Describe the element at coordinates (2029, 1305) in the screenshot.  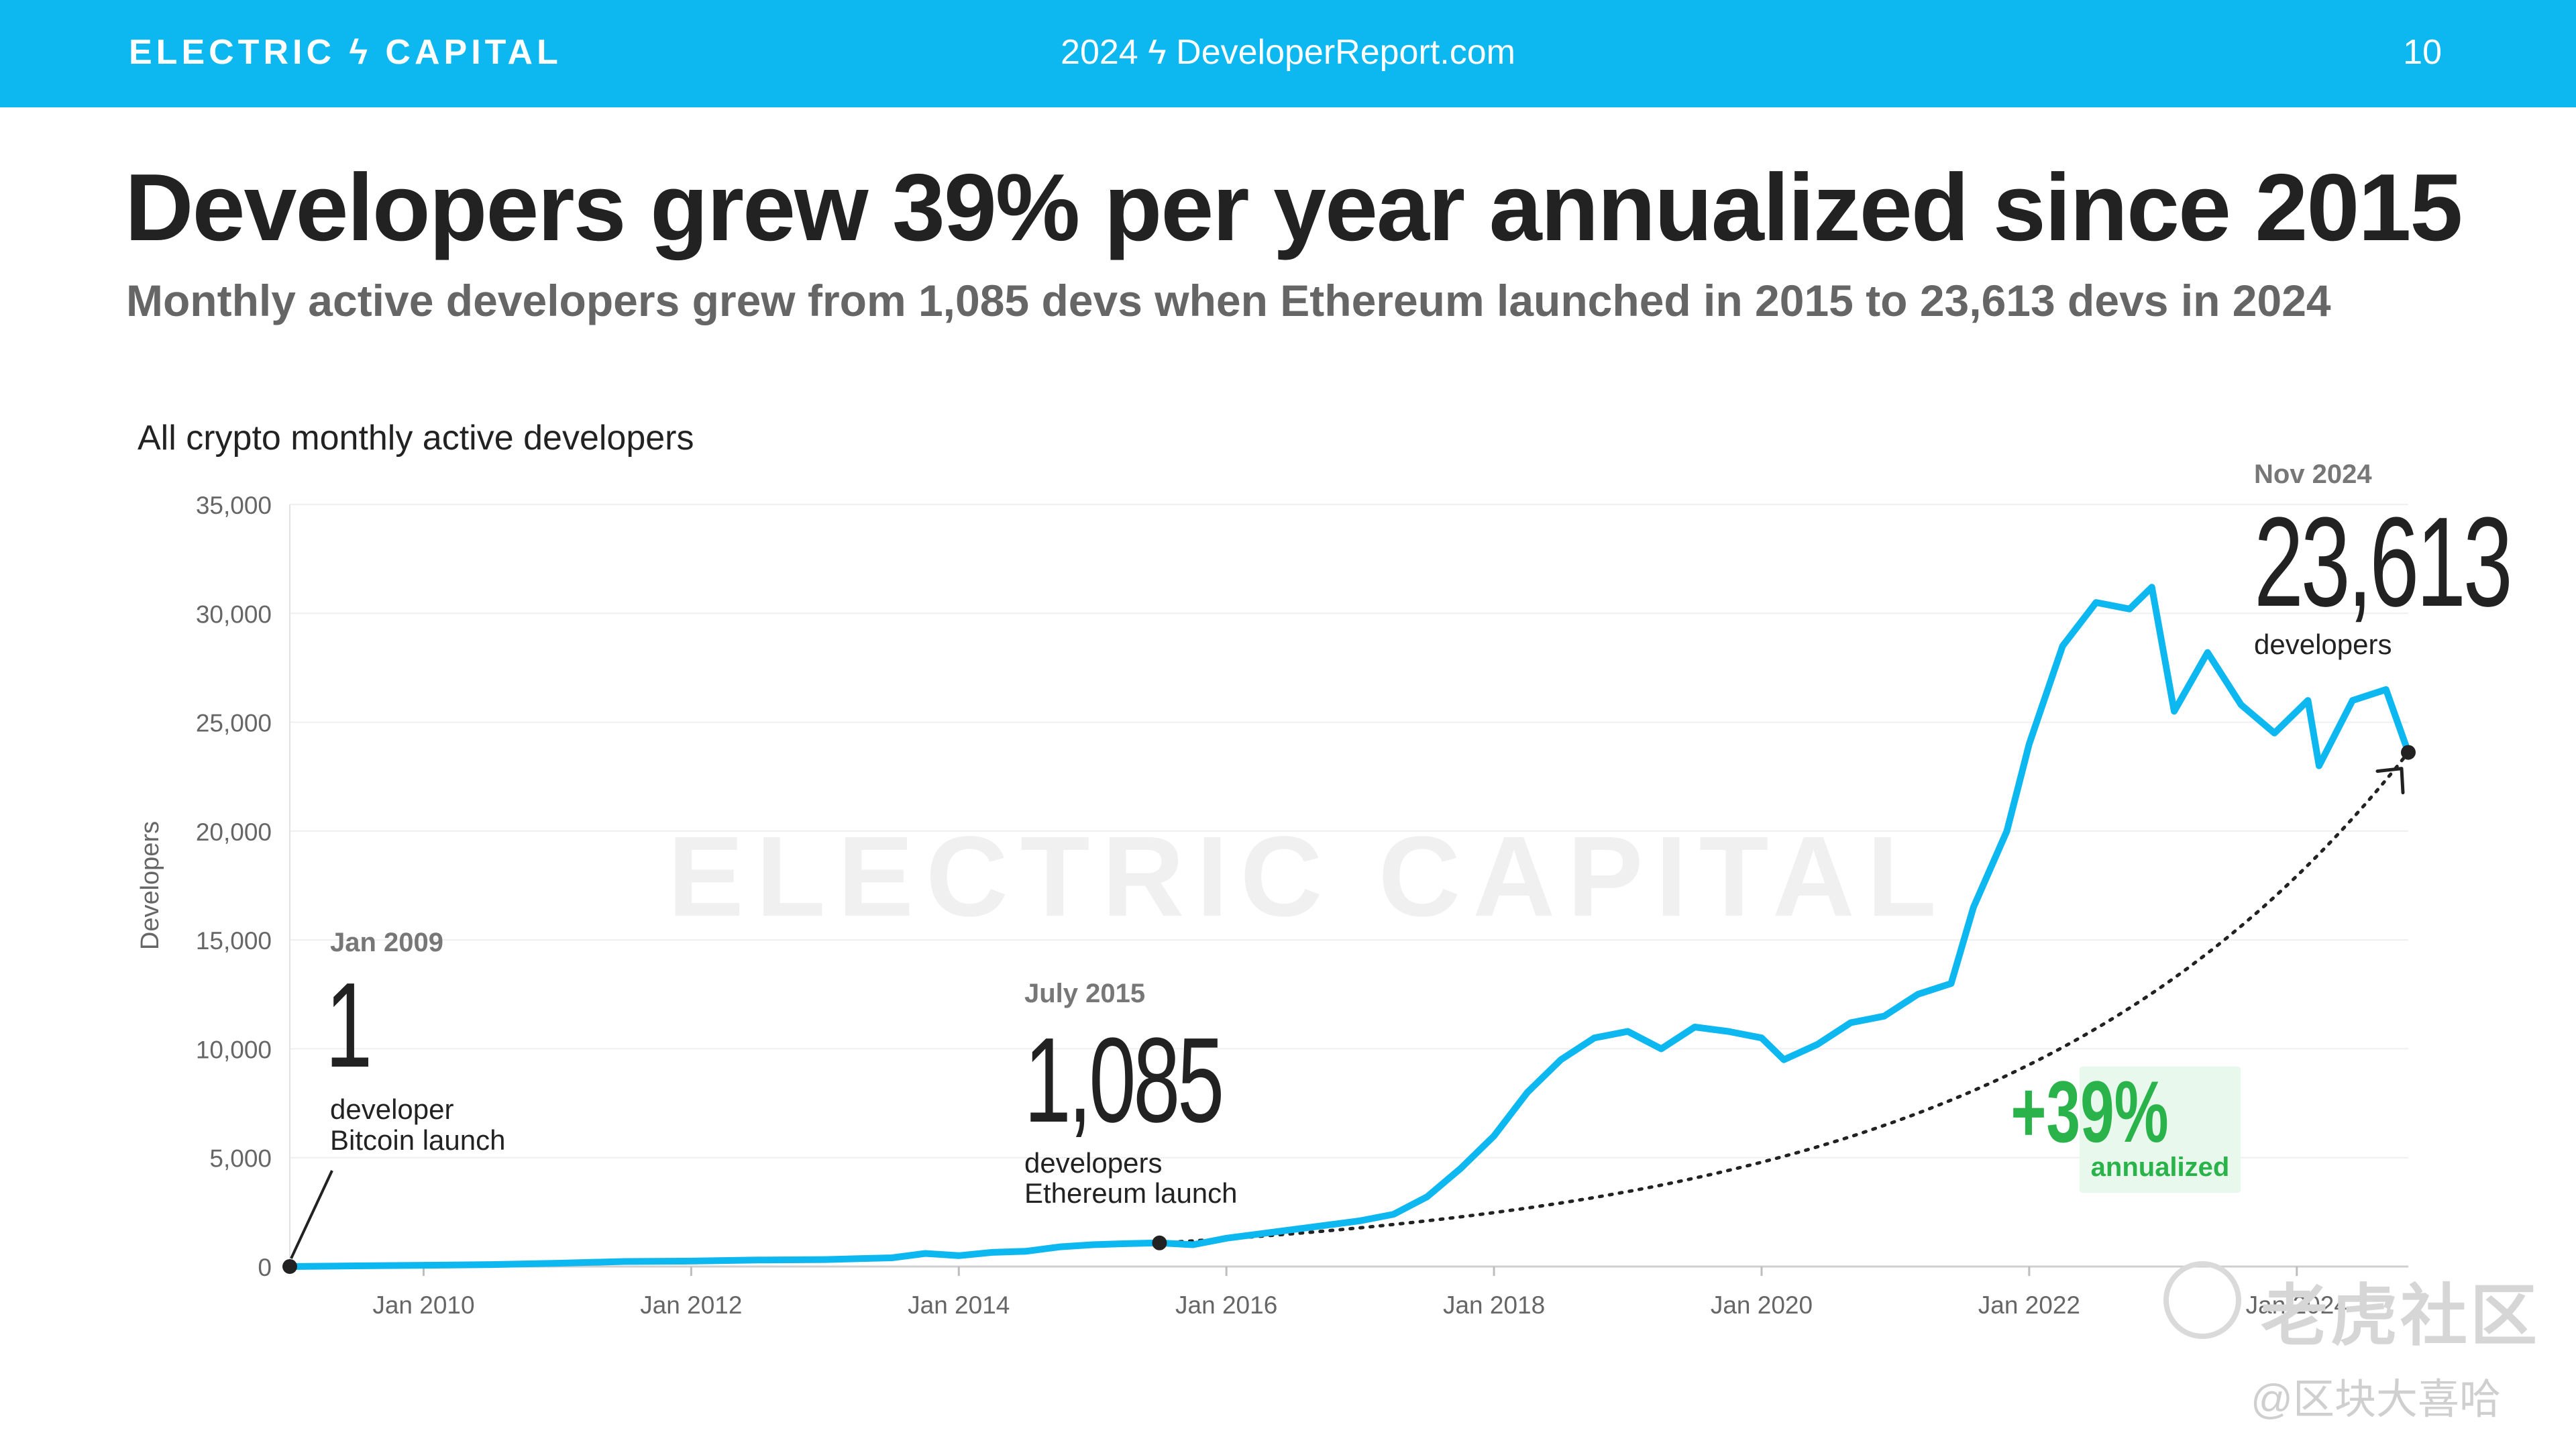
I see `x-tick-label: Jan 2022` at that location.